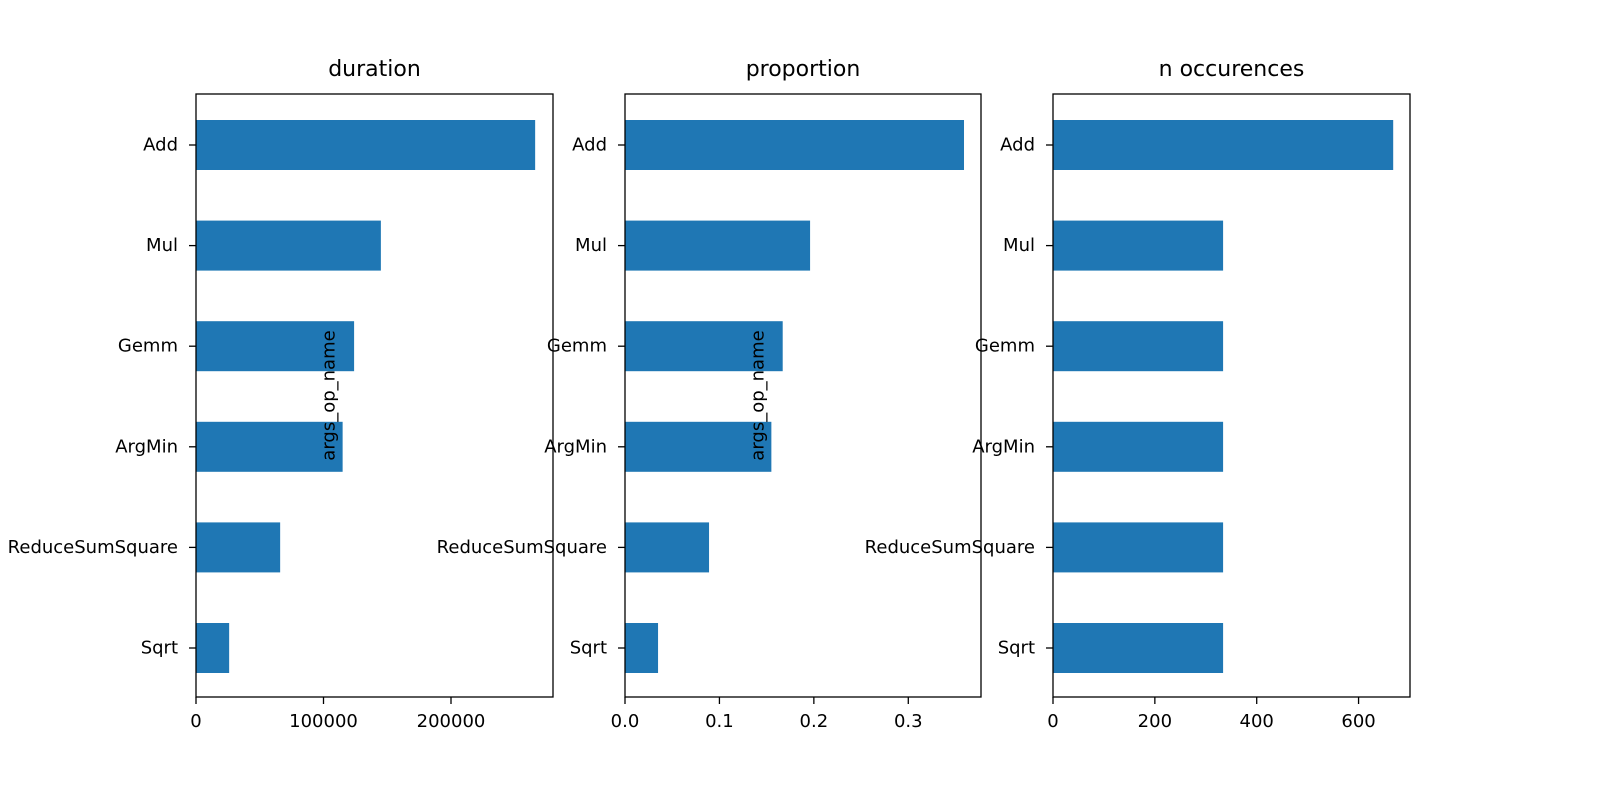 Image resolution: width=1600 pixels, height=800 pixels. I want to click on chart-title: n occurences, so click(1232, 69).